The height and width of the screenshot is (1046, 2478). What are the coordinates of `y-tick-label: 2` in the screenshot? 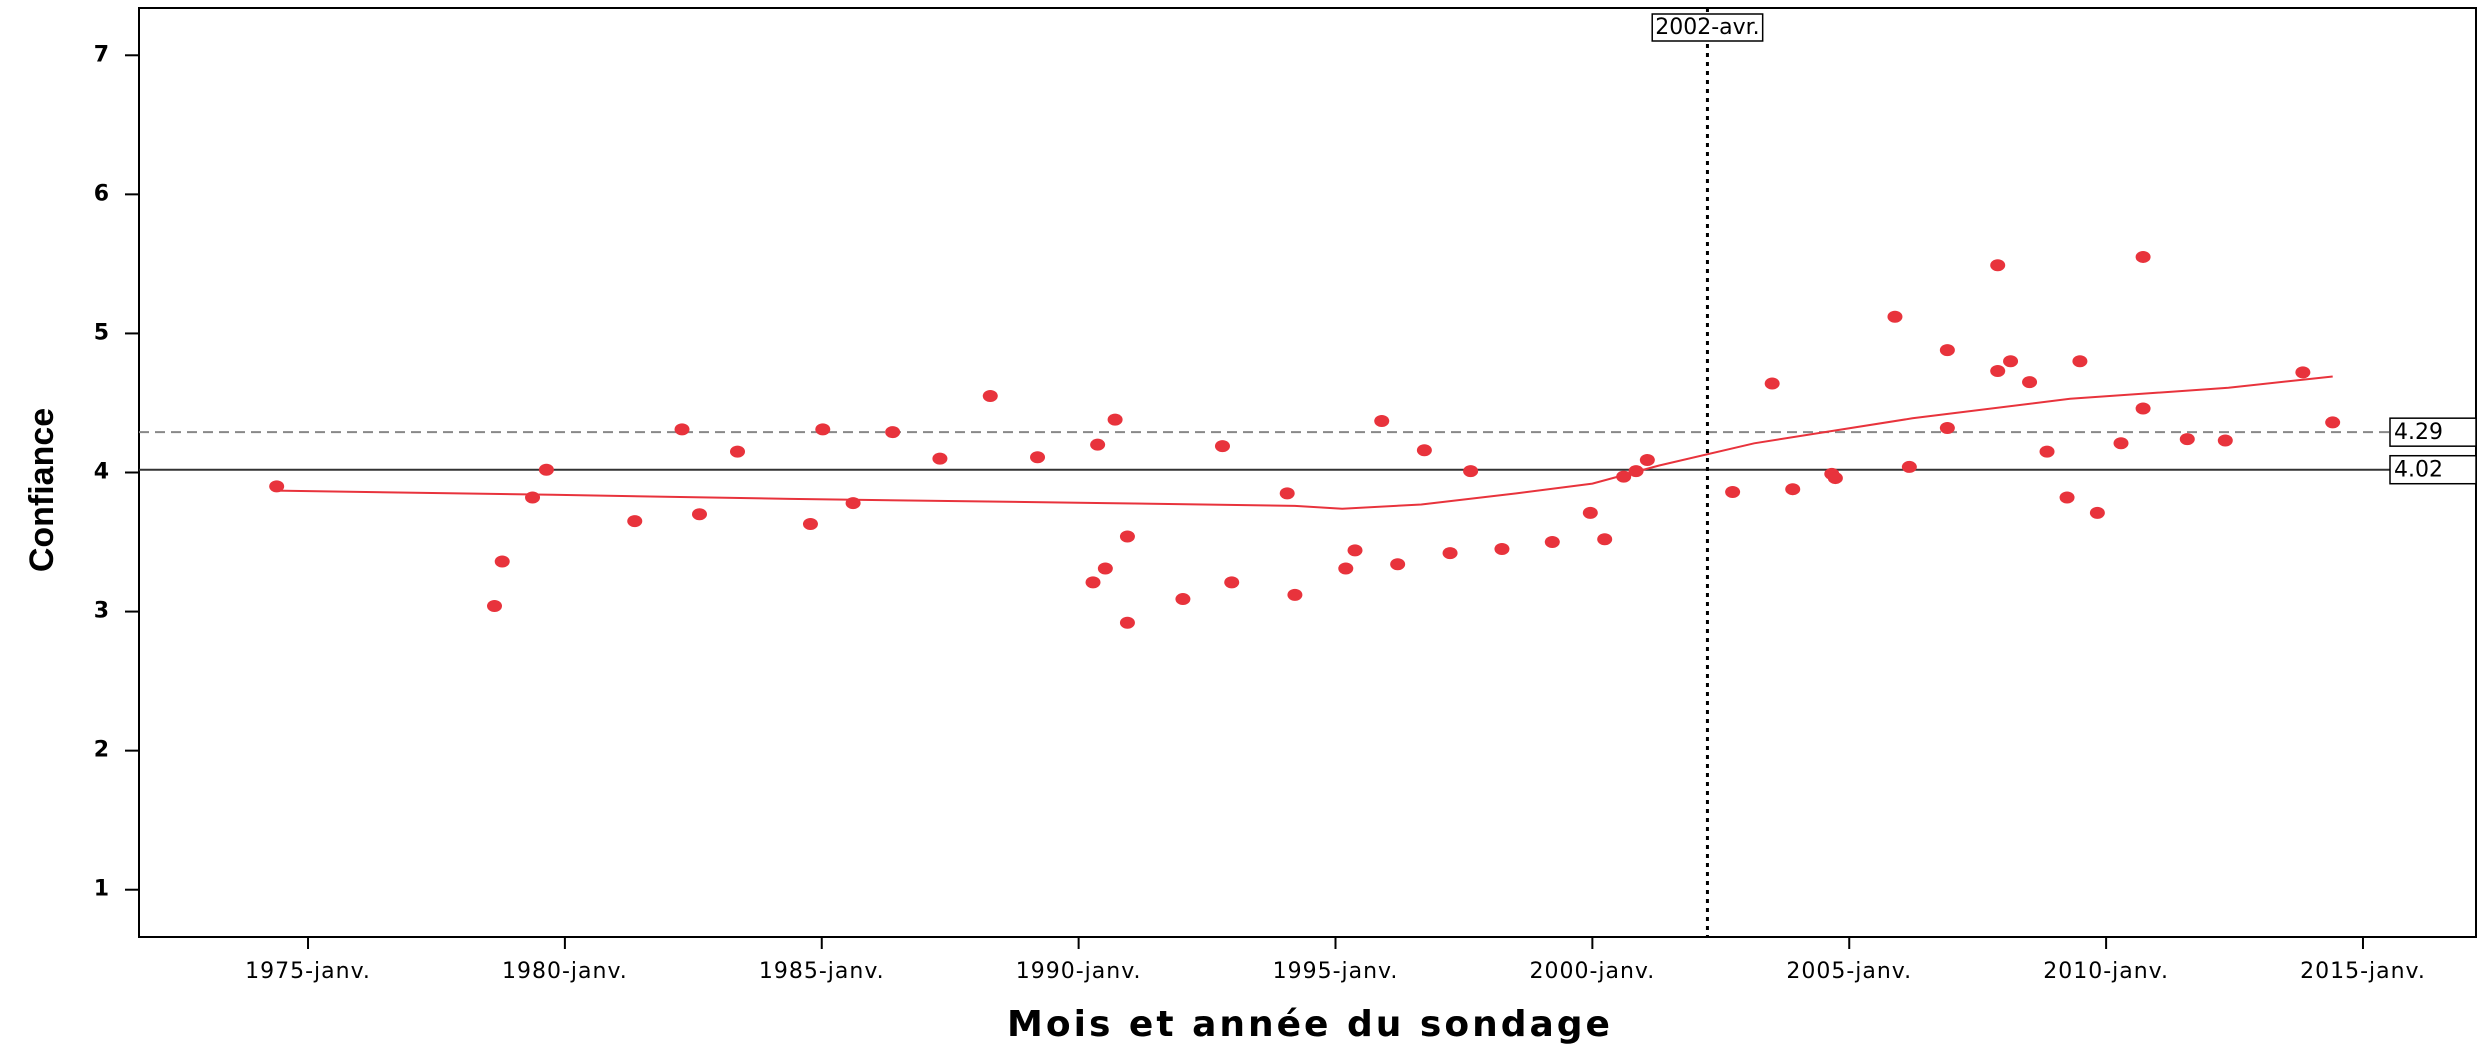 It's located at (101, 750).